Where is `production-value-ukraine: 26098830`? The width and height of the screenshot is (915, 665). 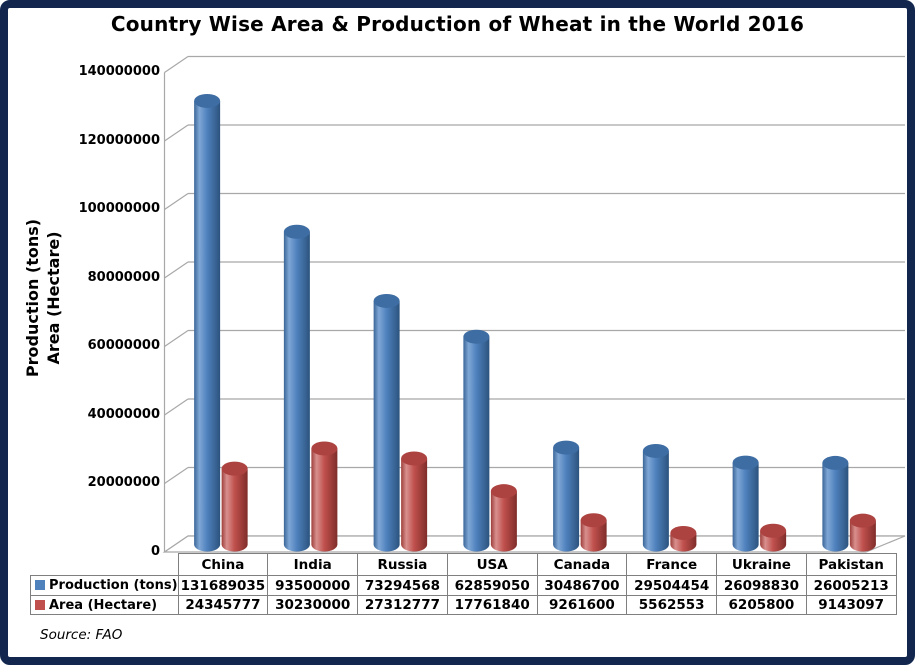 production-value-ukraine: 26098830 is located at coordinates (761, 585).